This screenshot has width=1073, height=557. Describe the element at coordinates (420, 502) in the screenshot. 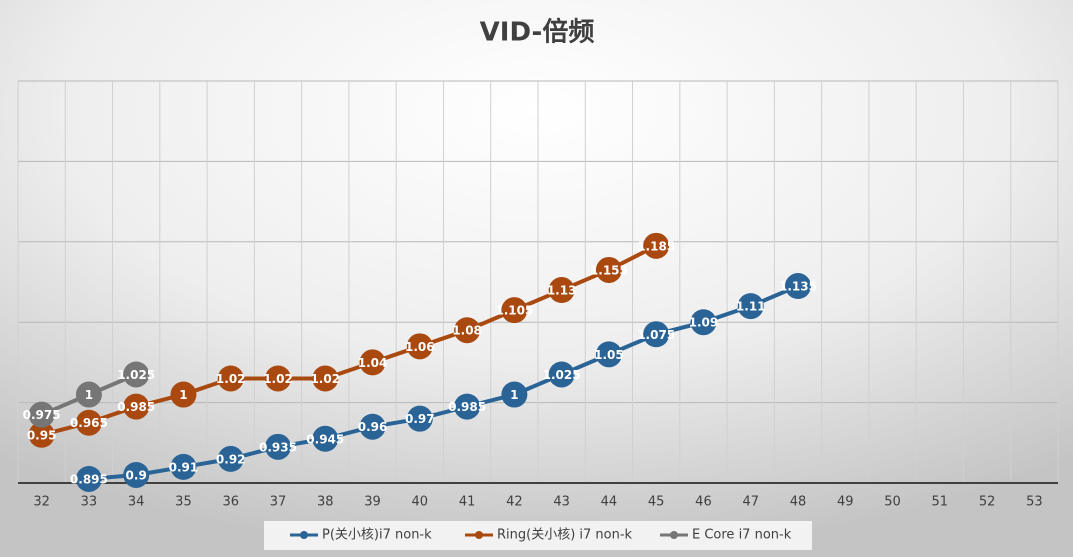

I see `x-tick-label: 40` at that location.